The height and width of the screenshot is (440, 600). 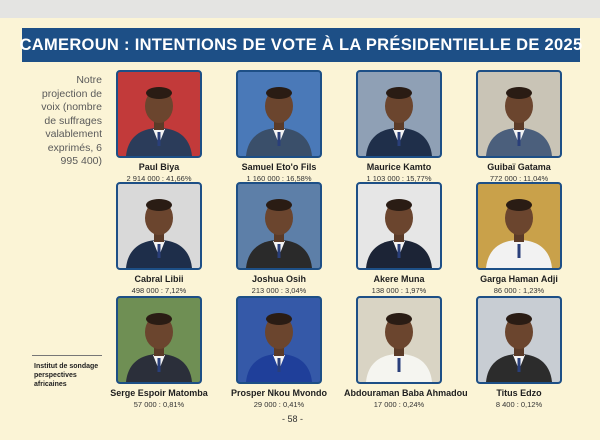 I want to click on candidate-card: Cabral Libii 498 000 : 7,12%, so click(x=159, y=238).